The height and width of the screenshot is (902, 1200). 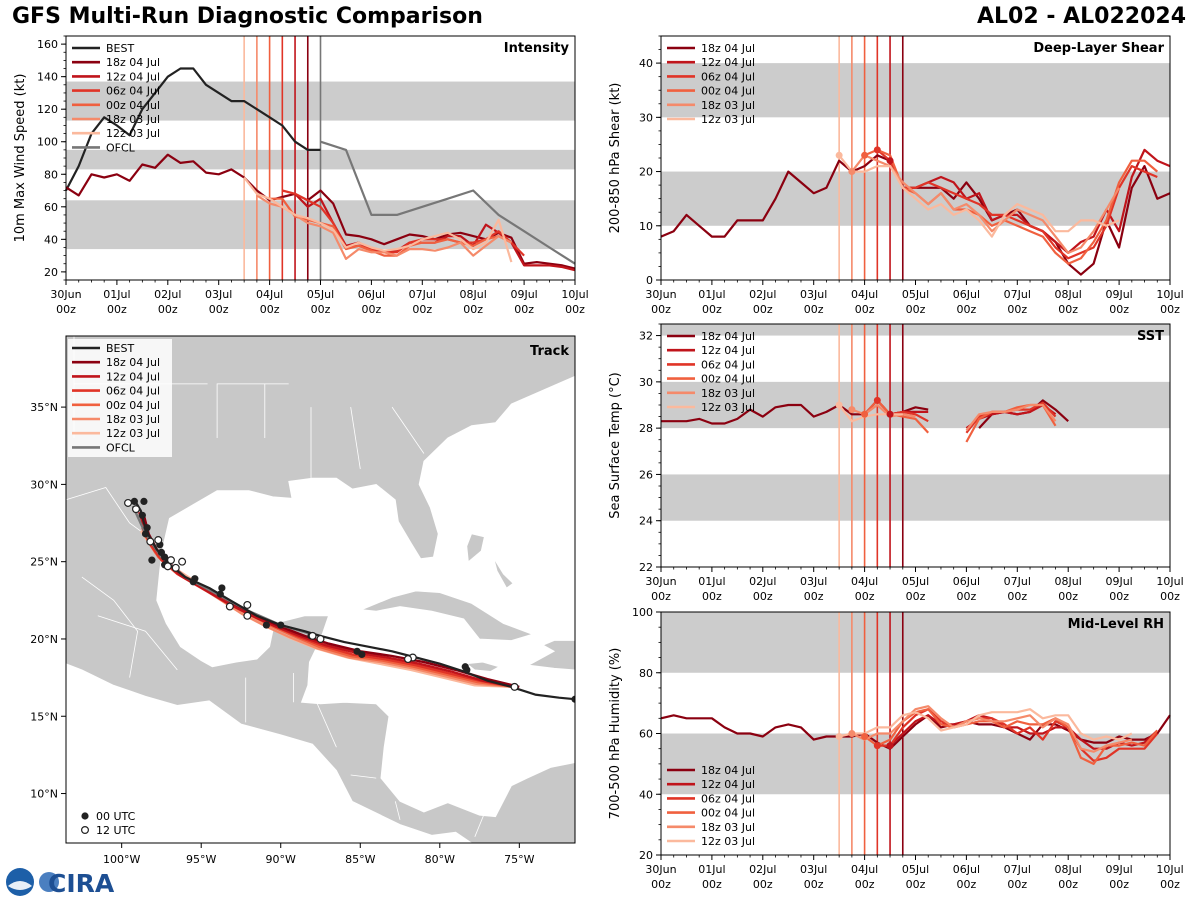 I want to click on rh-xtick-label: 04Jul, so click(x=864, y=869).